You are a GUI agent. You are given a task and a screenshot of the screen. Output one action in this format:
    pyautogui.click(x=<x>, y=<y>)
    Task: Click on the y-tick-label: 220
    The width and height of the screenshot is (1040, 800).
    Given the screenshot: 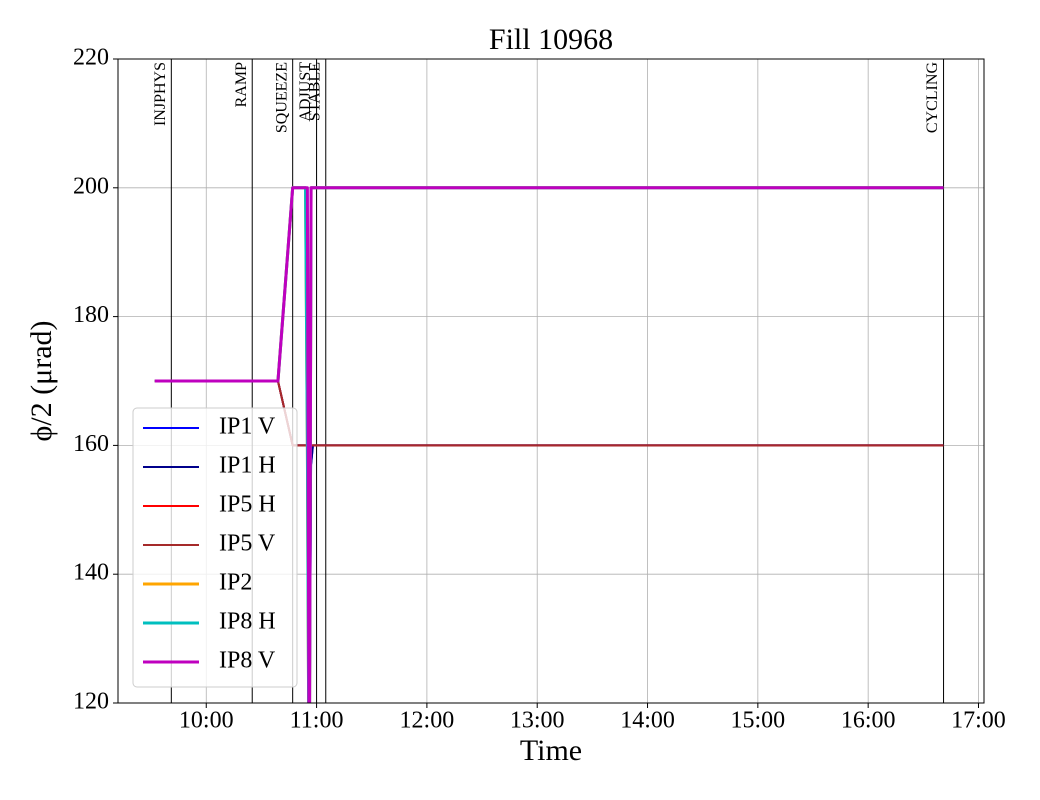 What is the action you would take?
    pyautogui.click(x=91, y=58)
    